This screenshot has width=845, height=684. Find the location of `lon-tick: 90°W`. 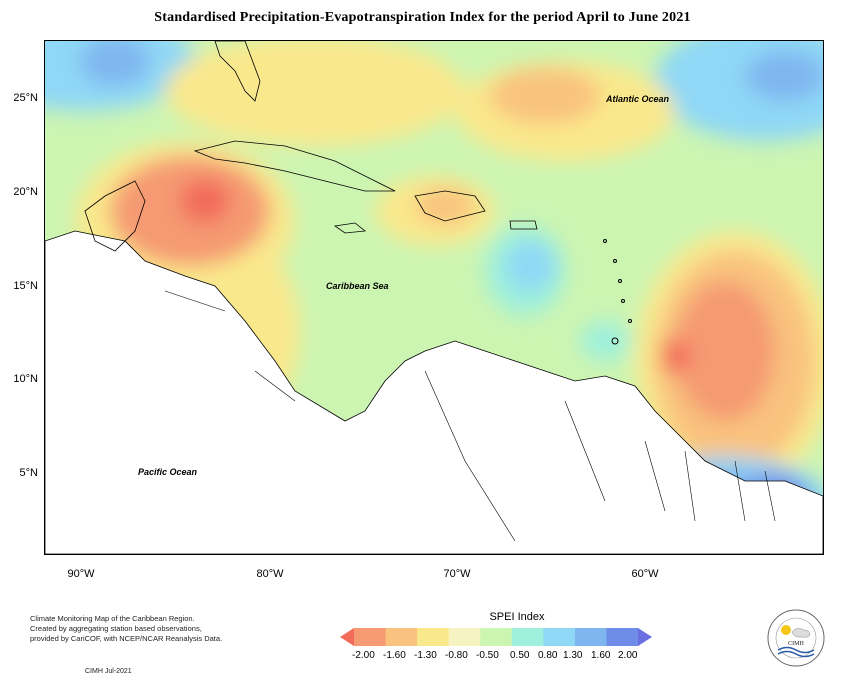

lon-tick: 90°W is located at coordinates (81, 574).